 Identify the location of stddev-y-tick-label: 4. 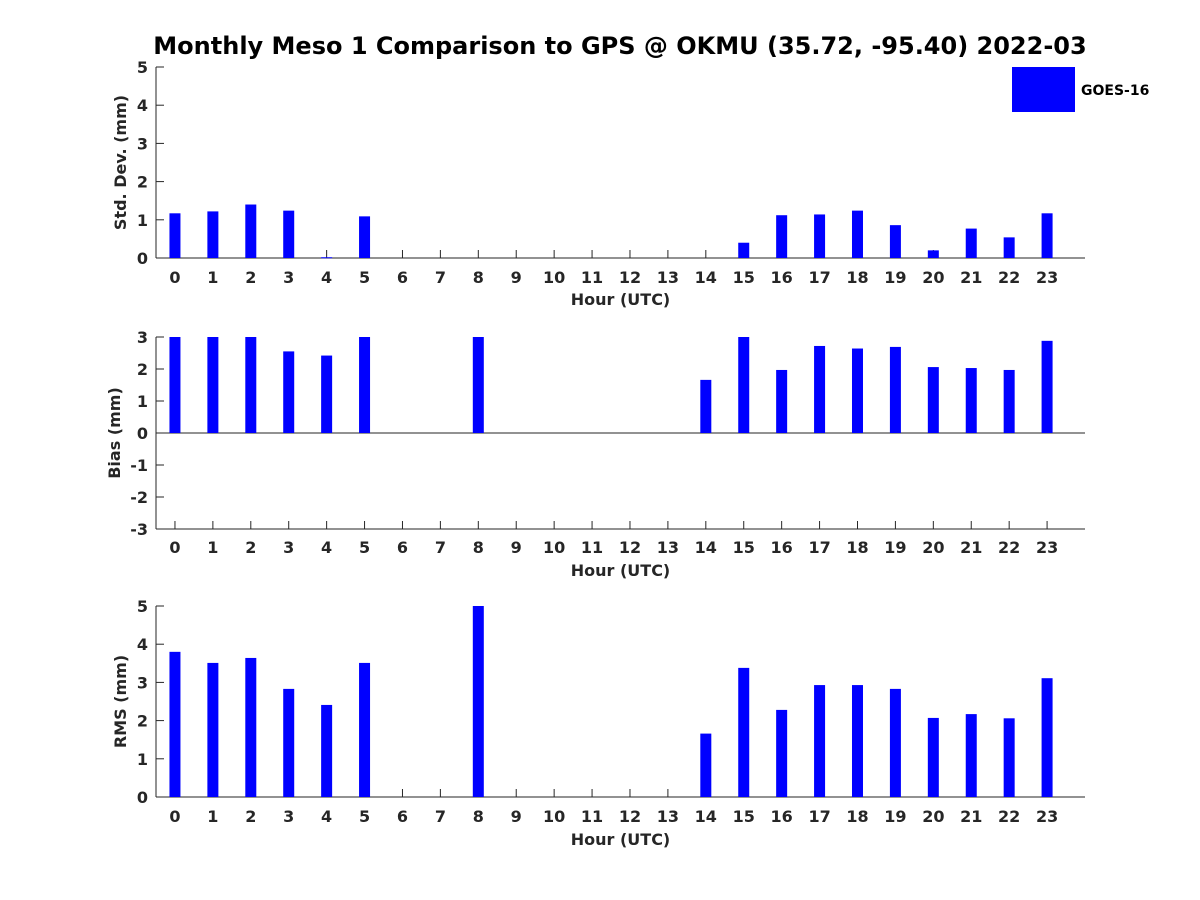
(142, 105).